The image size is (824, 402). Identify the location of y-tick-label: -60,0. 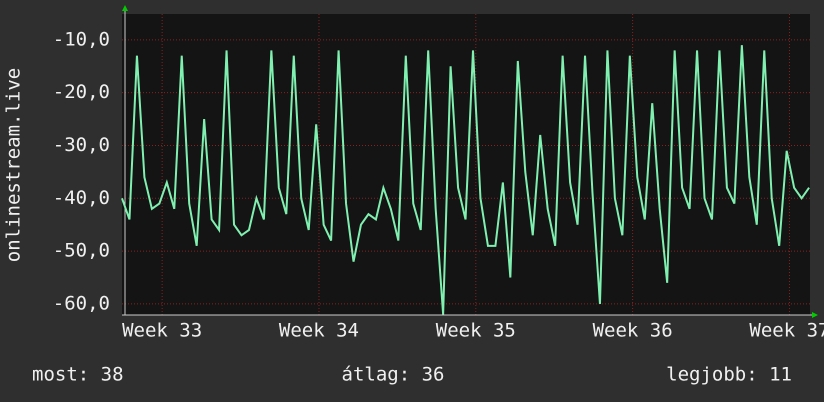
(81, 303).